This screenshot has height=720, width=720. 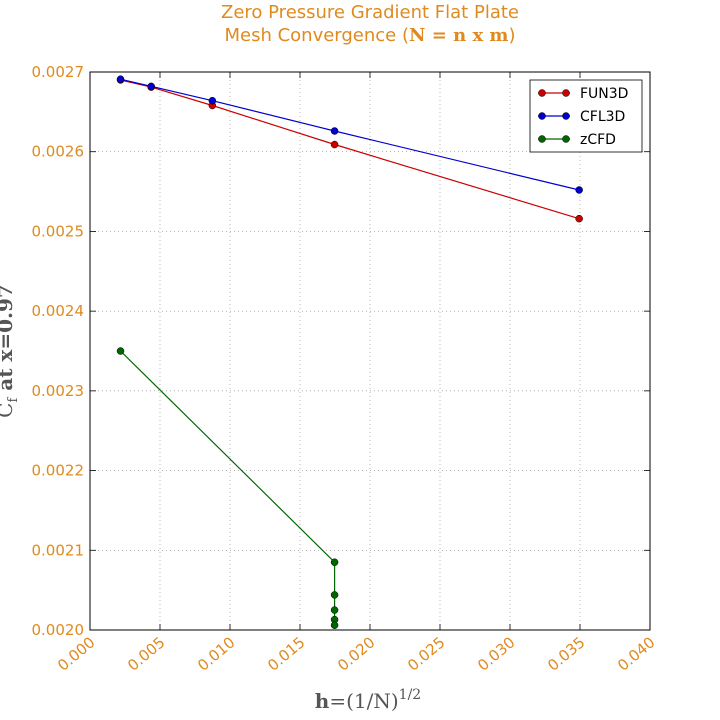 I want to click on chart-title-math: N = n x m, so click(x=459, y=35).